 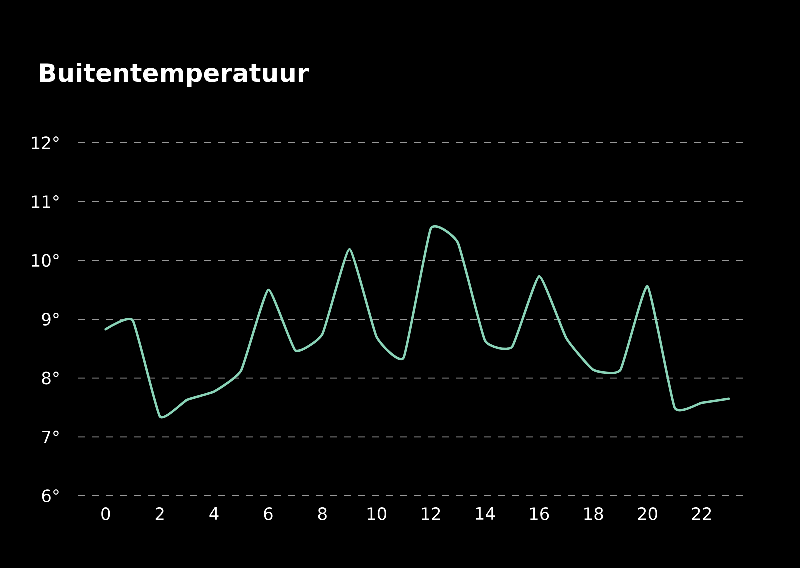 What do you see at coordinates (50, 437) in the screenshot?
I see `y-tick-label: 7°` at bounding box center [50, 437].